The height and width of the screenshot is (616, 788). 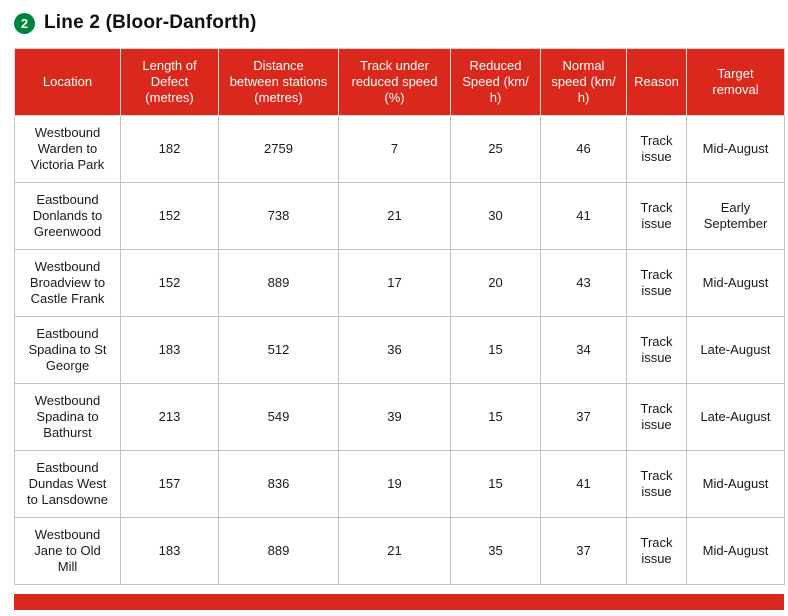 What do you see at coordinates (656, 82) in the screenshot?
I see `column-header-reason: Reason` at bounding box center [656, 82].